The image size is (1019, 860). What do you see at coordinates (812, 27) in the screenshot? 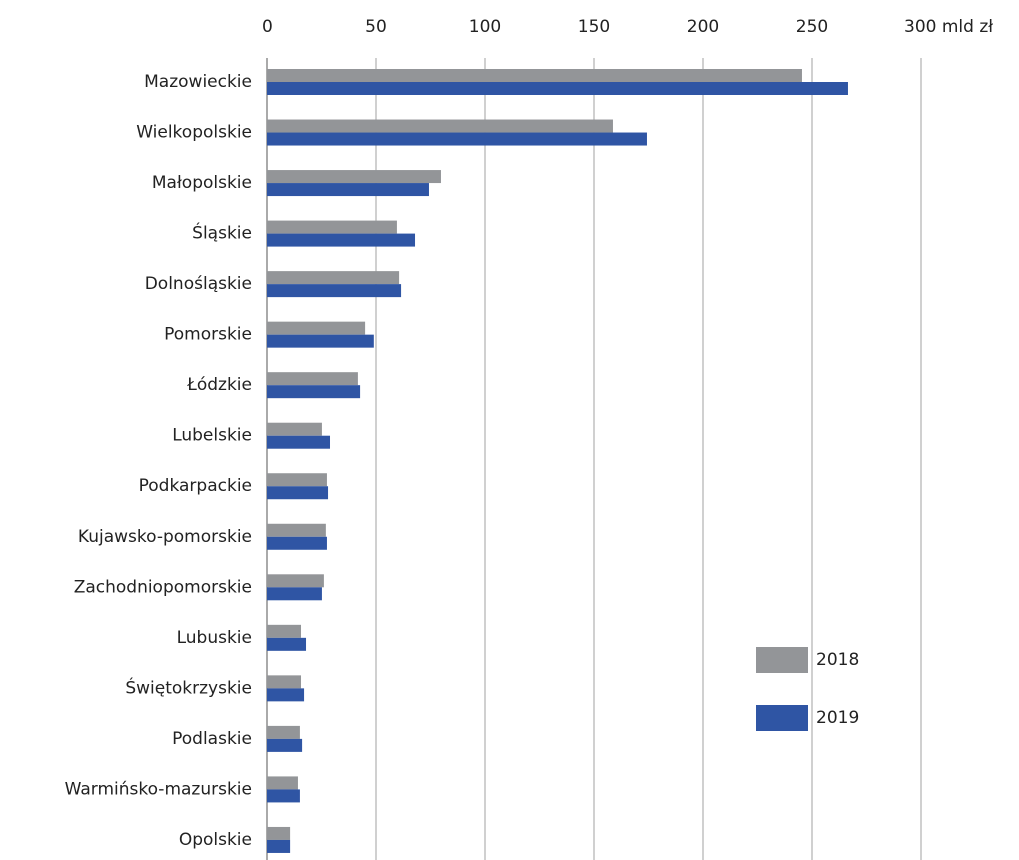
I see `x-tick-label: 250` at bounding box center [812, 27].